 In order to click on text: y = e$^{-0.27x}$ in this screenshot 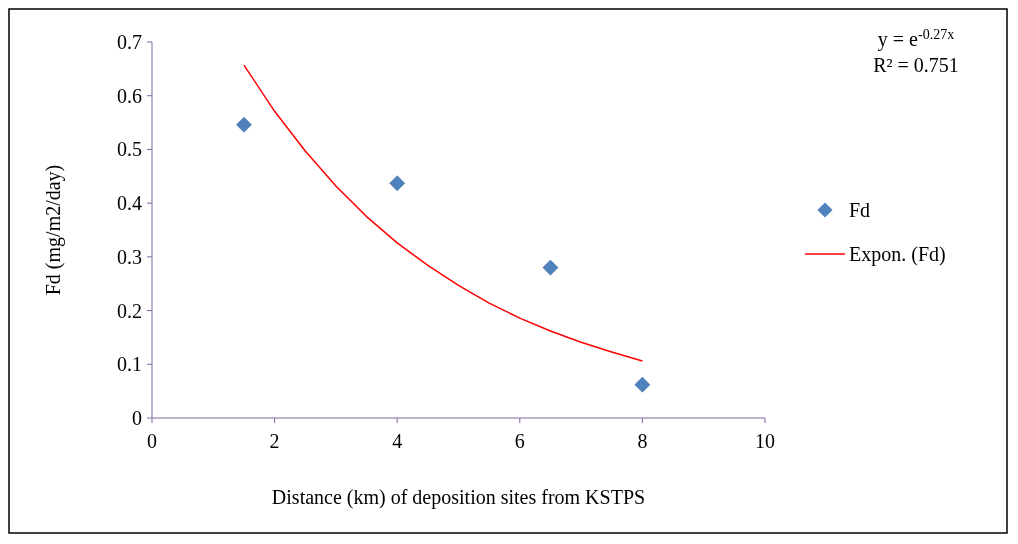, I will do `click(916, 38)`.